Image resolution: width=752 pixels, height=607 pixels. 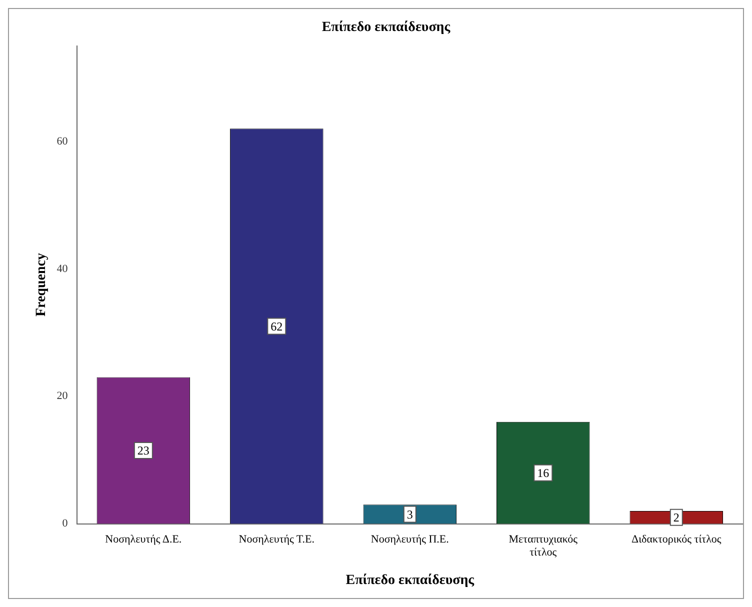 What do you see at coordinates (62, 141) in the screenshot?
I see `y-tick-label: 60` at bounding box center [62, 141].